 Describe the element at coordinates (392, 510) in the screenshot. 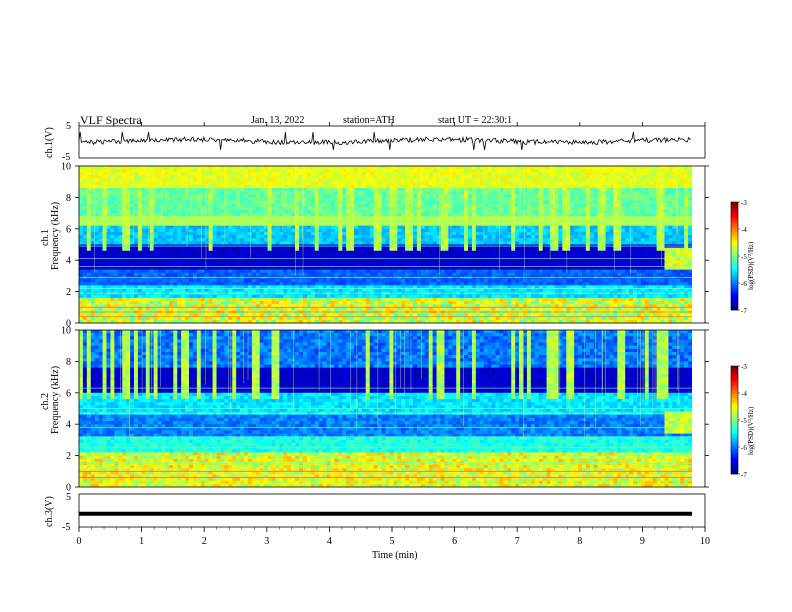

I see `panel-frame-w3` at that location.